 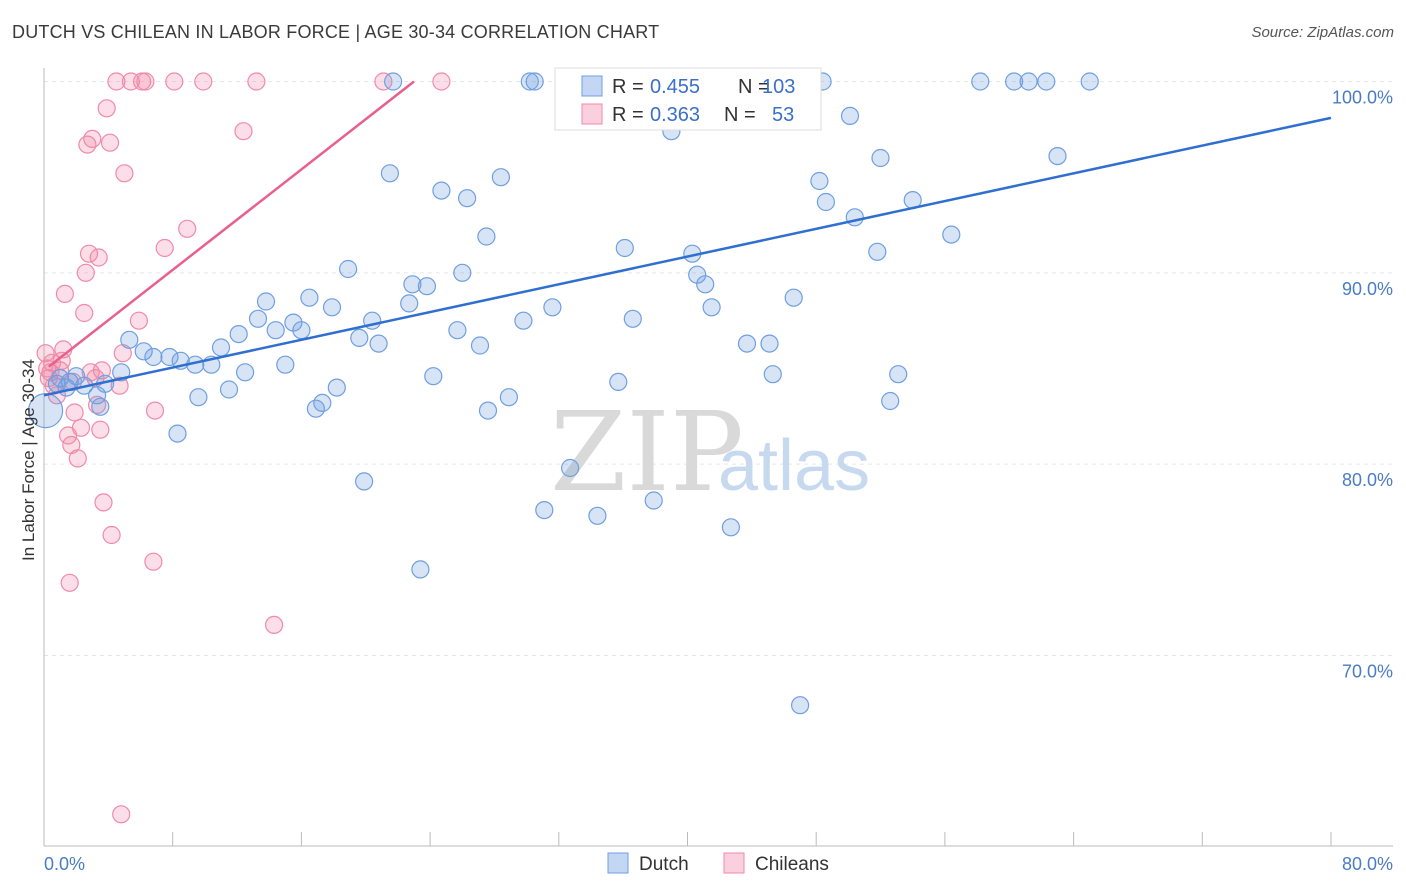 What do you see at coordinates (1367, 289) in the screenshot?
I see `y-tick-label: 90.0%` at bounding box center [1367, 289].